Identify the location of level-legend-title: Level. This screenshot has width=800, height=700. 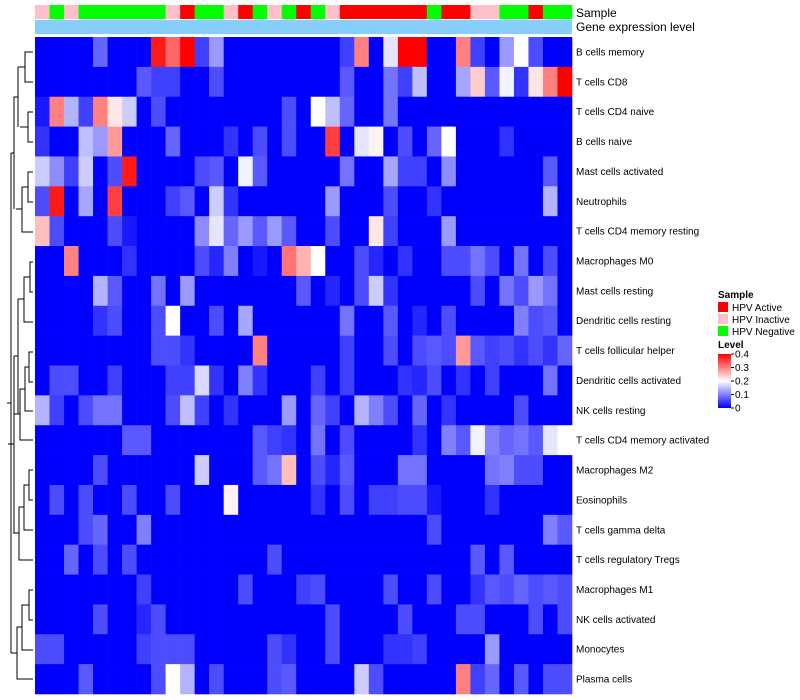
(731, 345).